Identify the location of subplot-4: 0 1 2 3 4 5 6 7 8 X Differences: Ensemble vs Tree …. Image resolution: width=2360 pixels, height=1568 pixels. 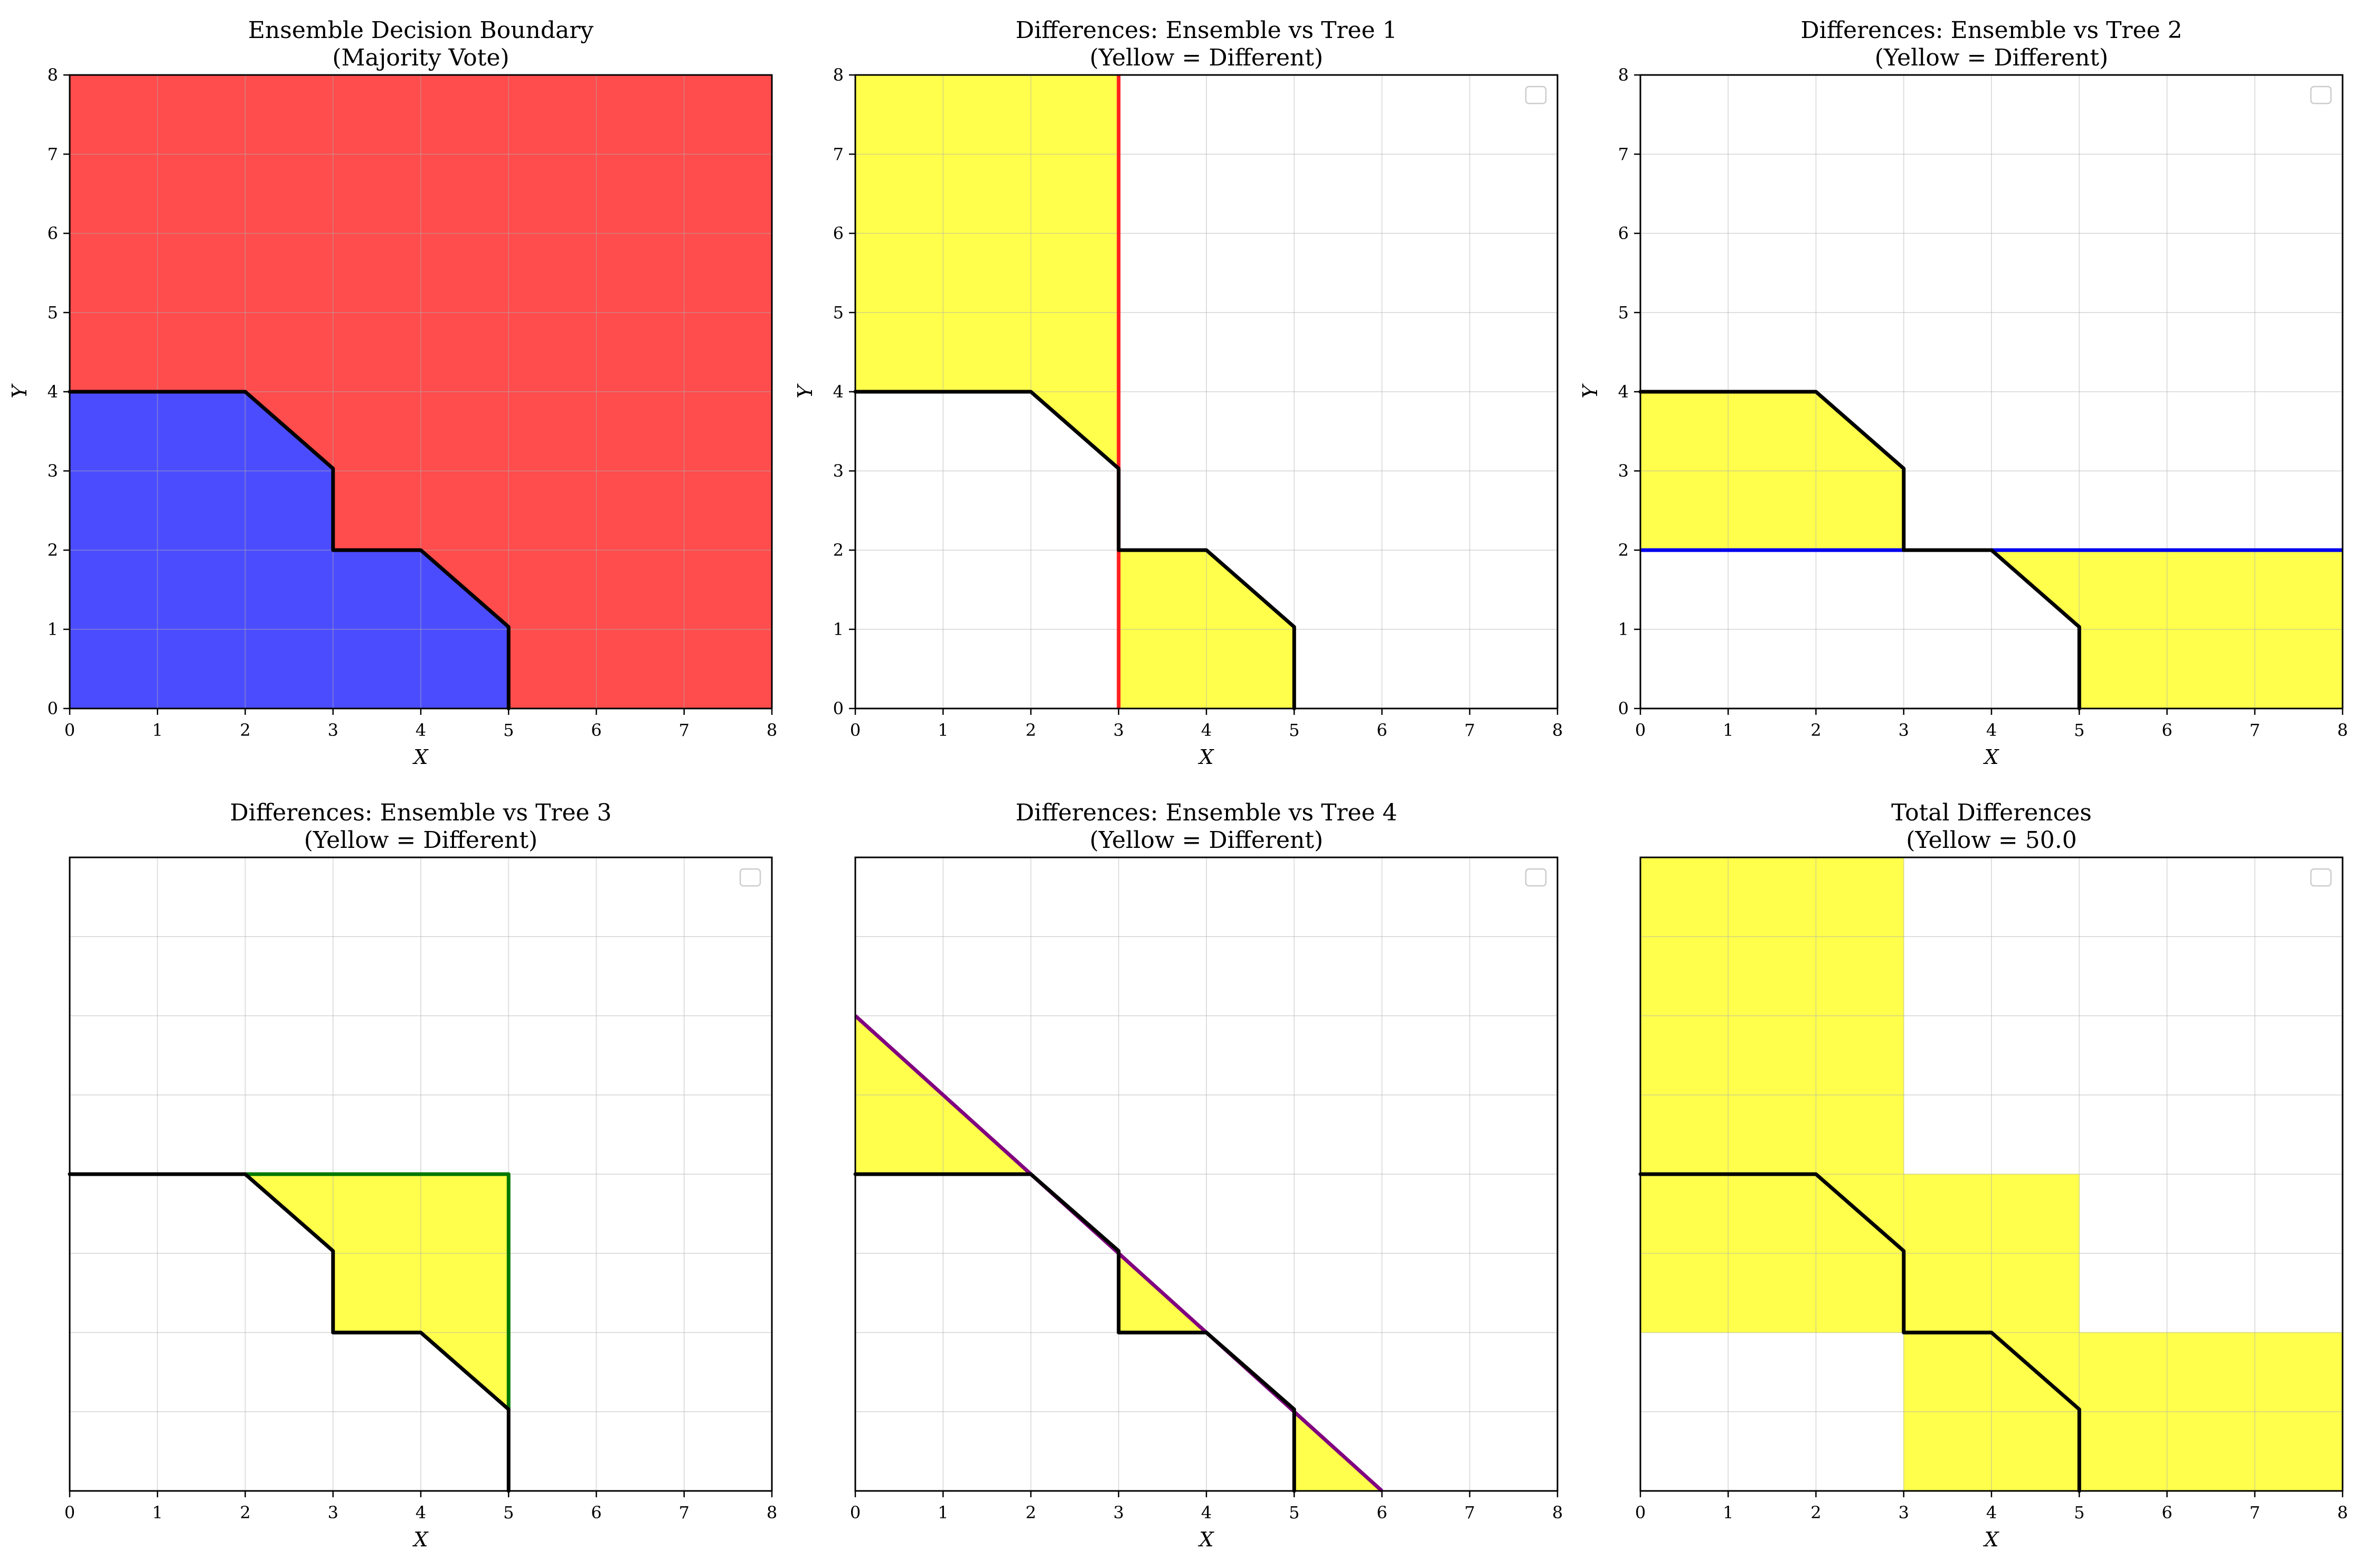
(420, 1175).